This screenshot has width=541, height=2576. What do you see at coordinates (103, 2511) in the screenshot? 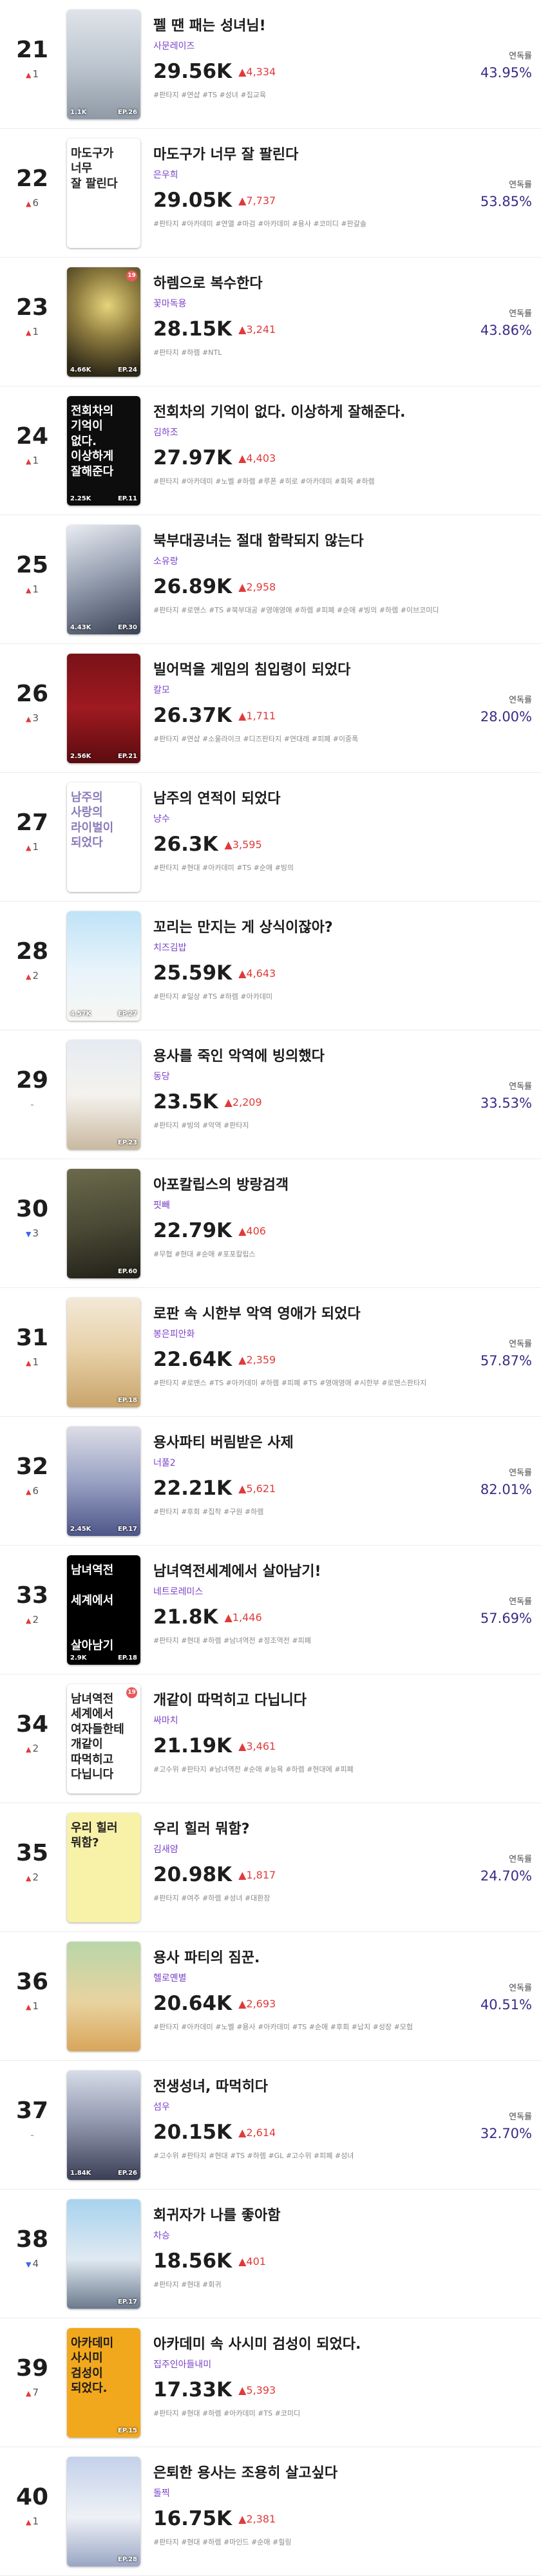
I see `cover-thumbnail: EP.28` at bounding box center [103, 2511].